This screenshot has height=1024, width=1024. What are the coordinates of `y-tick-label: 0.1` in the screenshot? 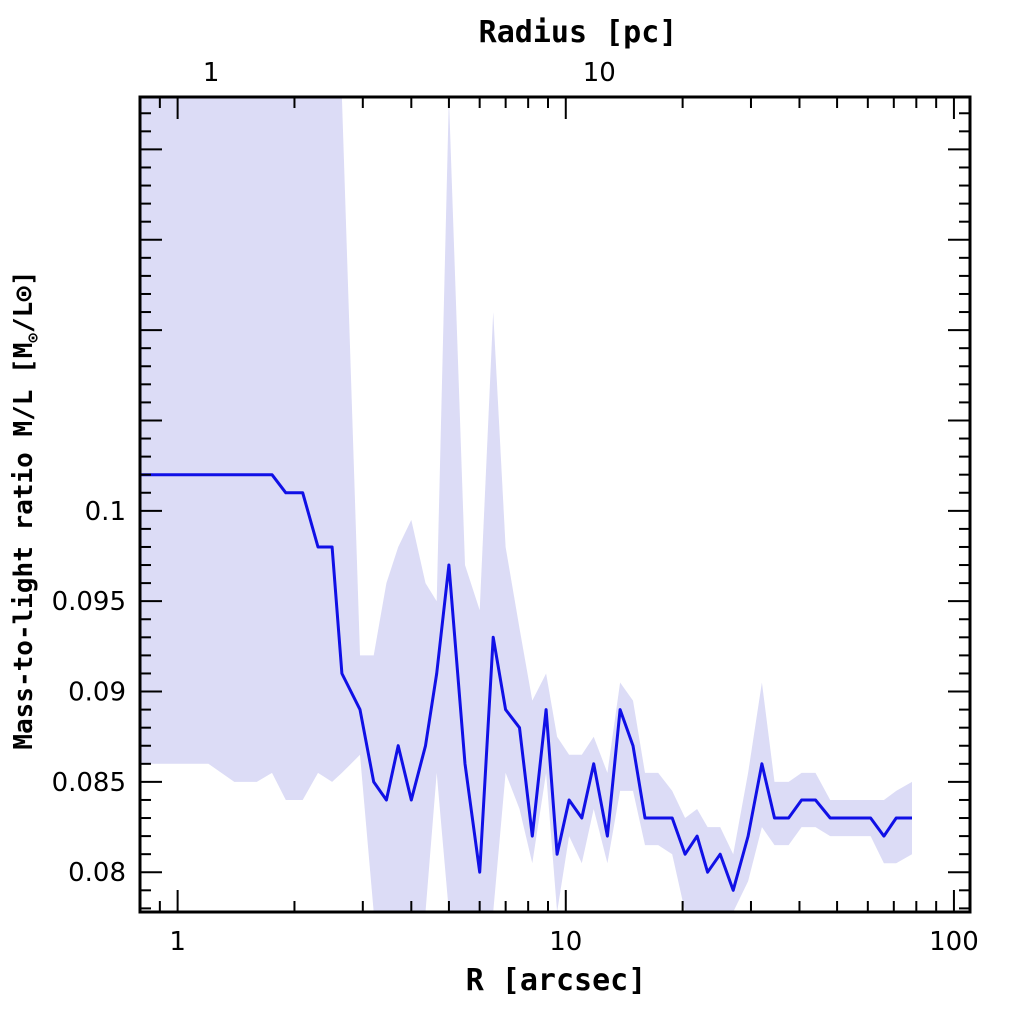 It's located at (105, 512).